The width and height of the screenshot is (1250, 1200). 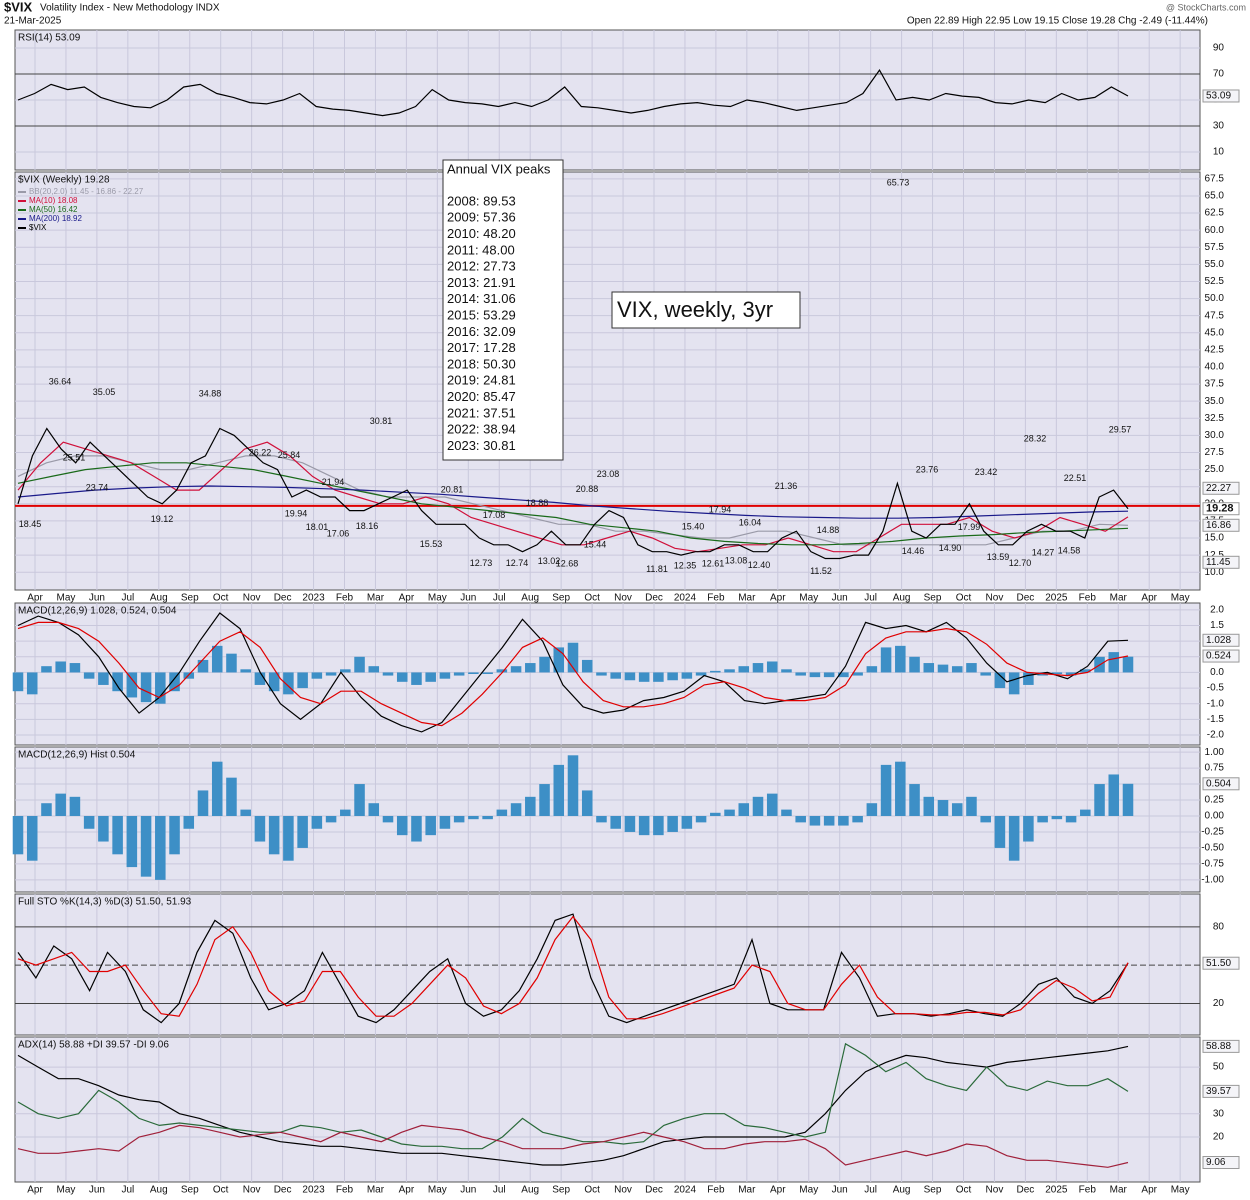 What do you see at coordinates (338, 533) in the screenshot?
I see `peak-label: 17.06` at bounding box center [338, 533].